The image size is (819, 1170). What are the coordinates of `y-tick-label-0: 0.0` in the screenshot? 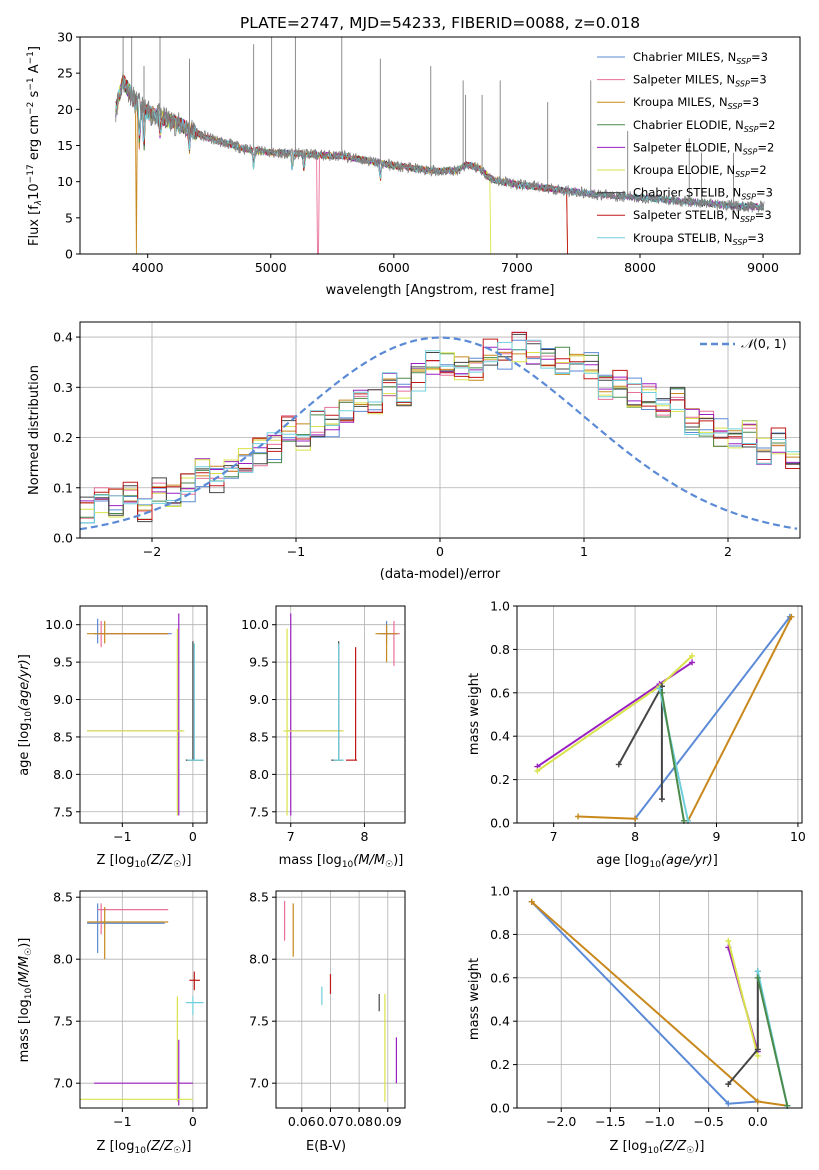 It's located at (63, 538).